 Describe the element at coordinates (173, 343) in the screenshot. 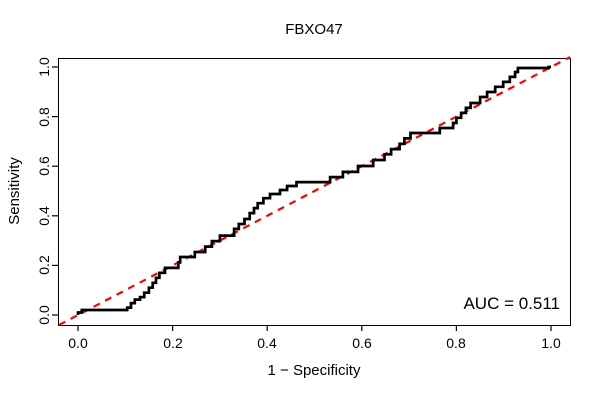

I see `x-tick-label-1: 0.2` at that location.